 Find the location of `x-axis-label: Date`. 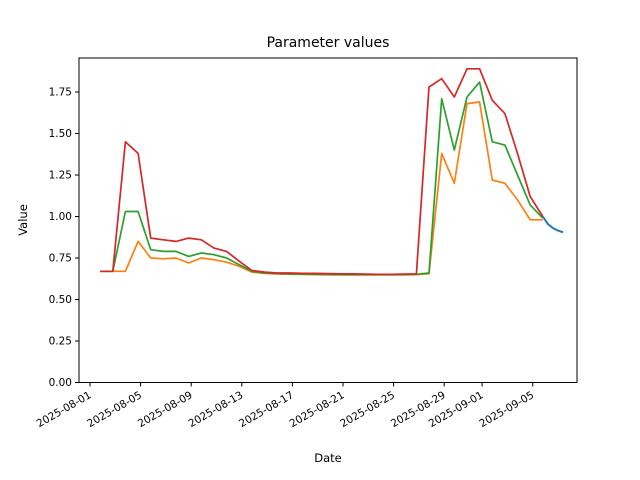

x-axis-label: Date is located at coordinates (328, 458).